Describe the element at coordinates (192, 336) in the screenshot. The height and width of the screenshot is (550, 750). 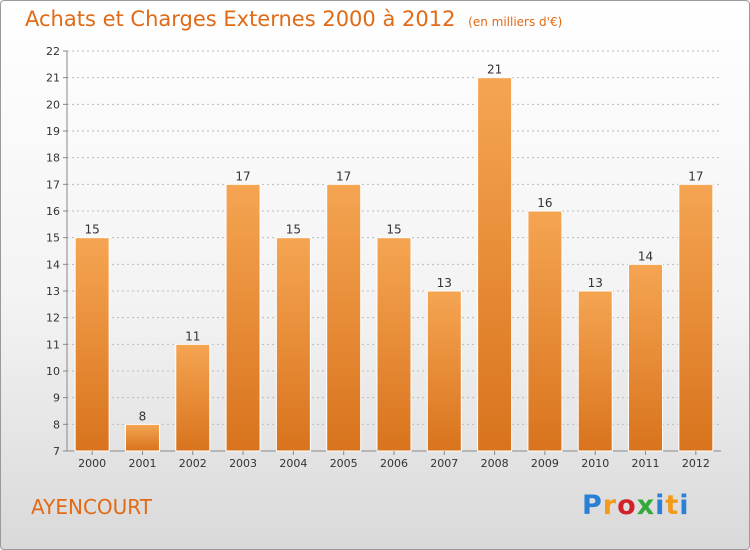
I see `data-label: 11` at that location.